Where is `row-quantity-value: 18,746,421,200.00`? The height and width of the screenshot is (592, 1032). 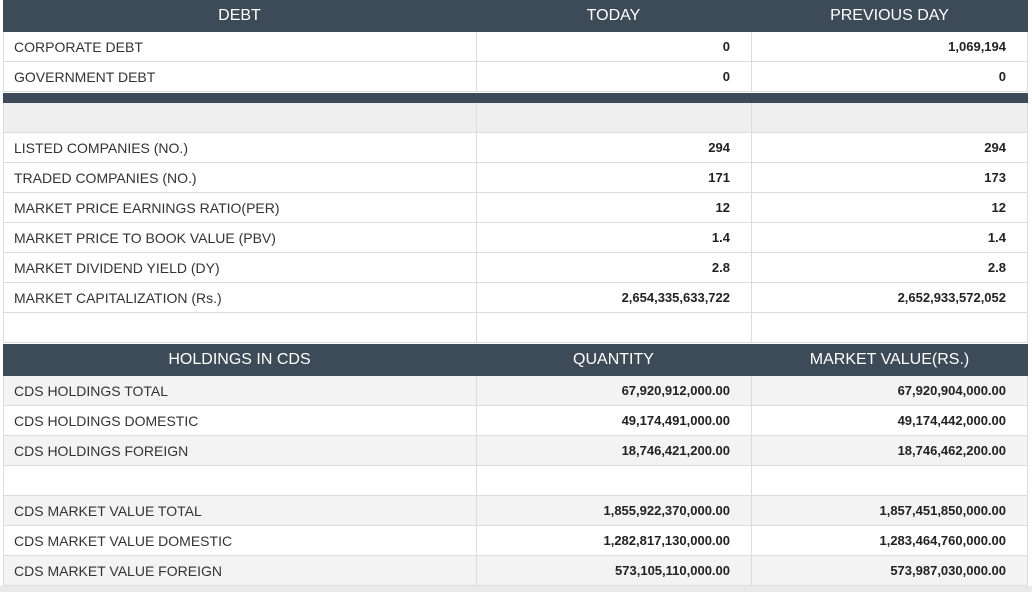 row-quantity-value: 18,746,421,200.00 is located at coordinates (613, 451).